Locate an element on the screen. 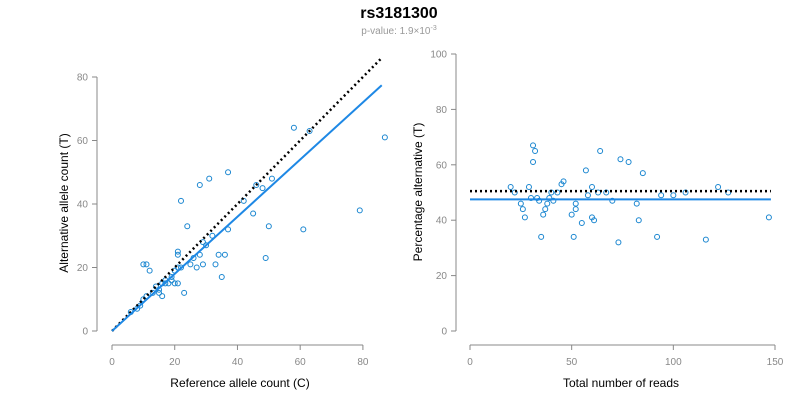  y-tick-label: 80 is located at coordinates (83, 78).